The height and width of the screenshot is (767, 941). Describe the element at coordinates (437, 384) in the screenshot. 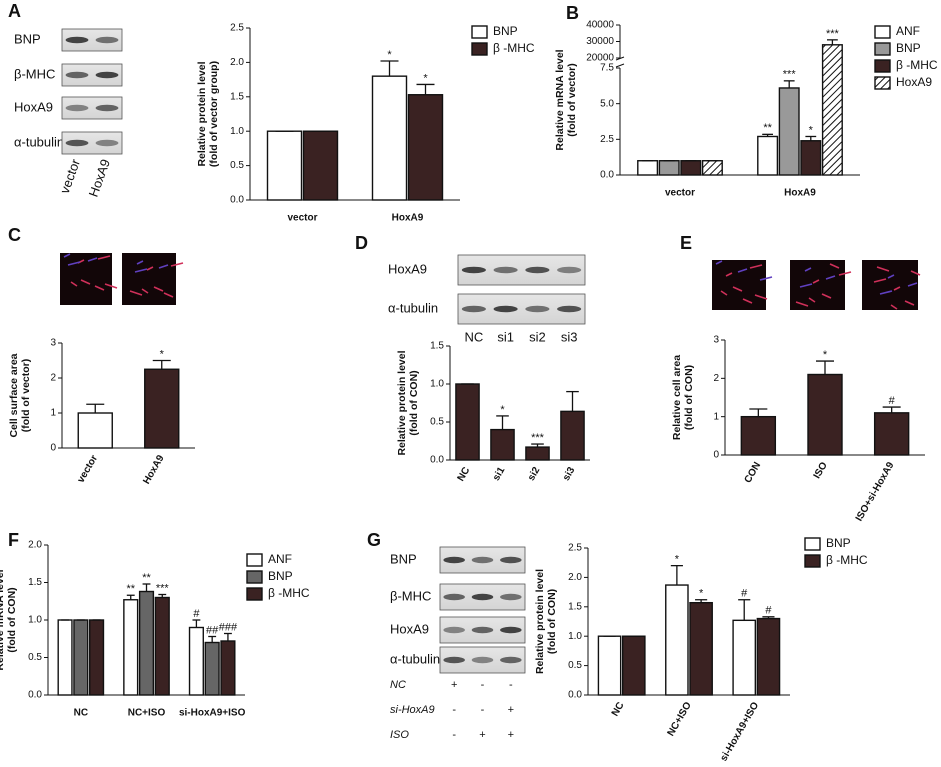

I see `y-tick-label: 1.0` at that location.